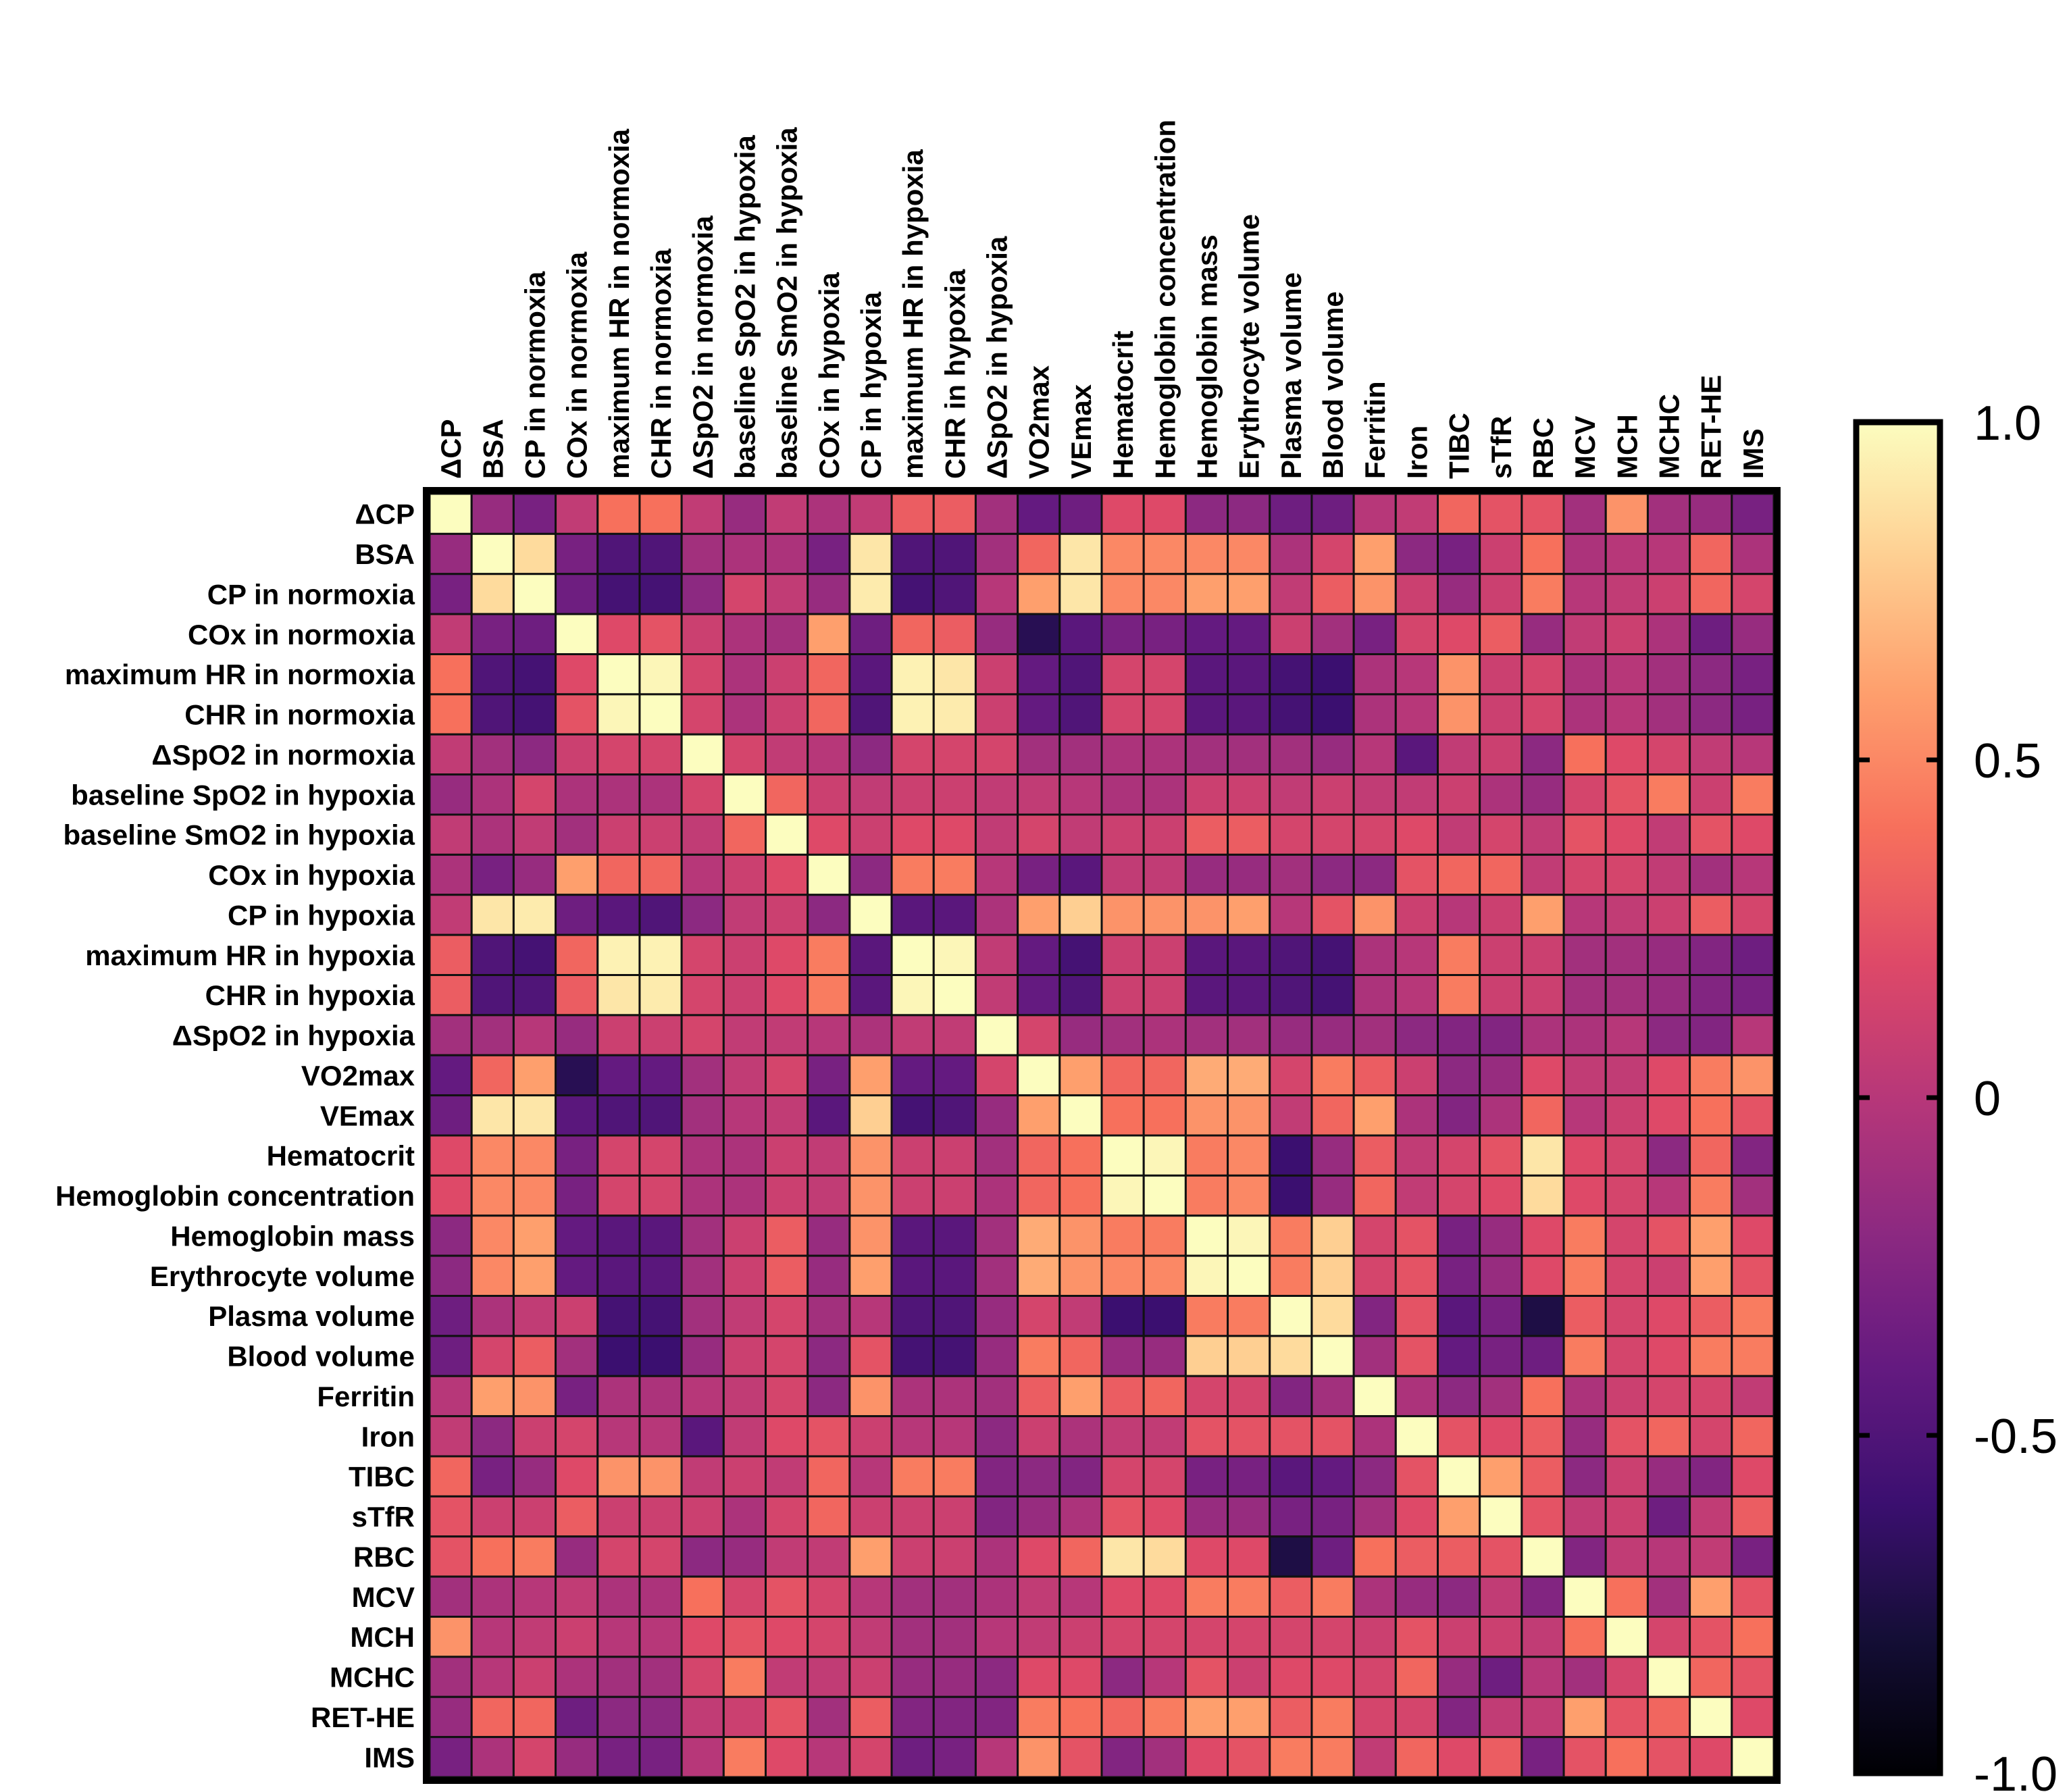  What do you see at coordinates (535, 375) in the screenshot?
I see `column-label: CP in normoxia` at bounding box center [535, 375].